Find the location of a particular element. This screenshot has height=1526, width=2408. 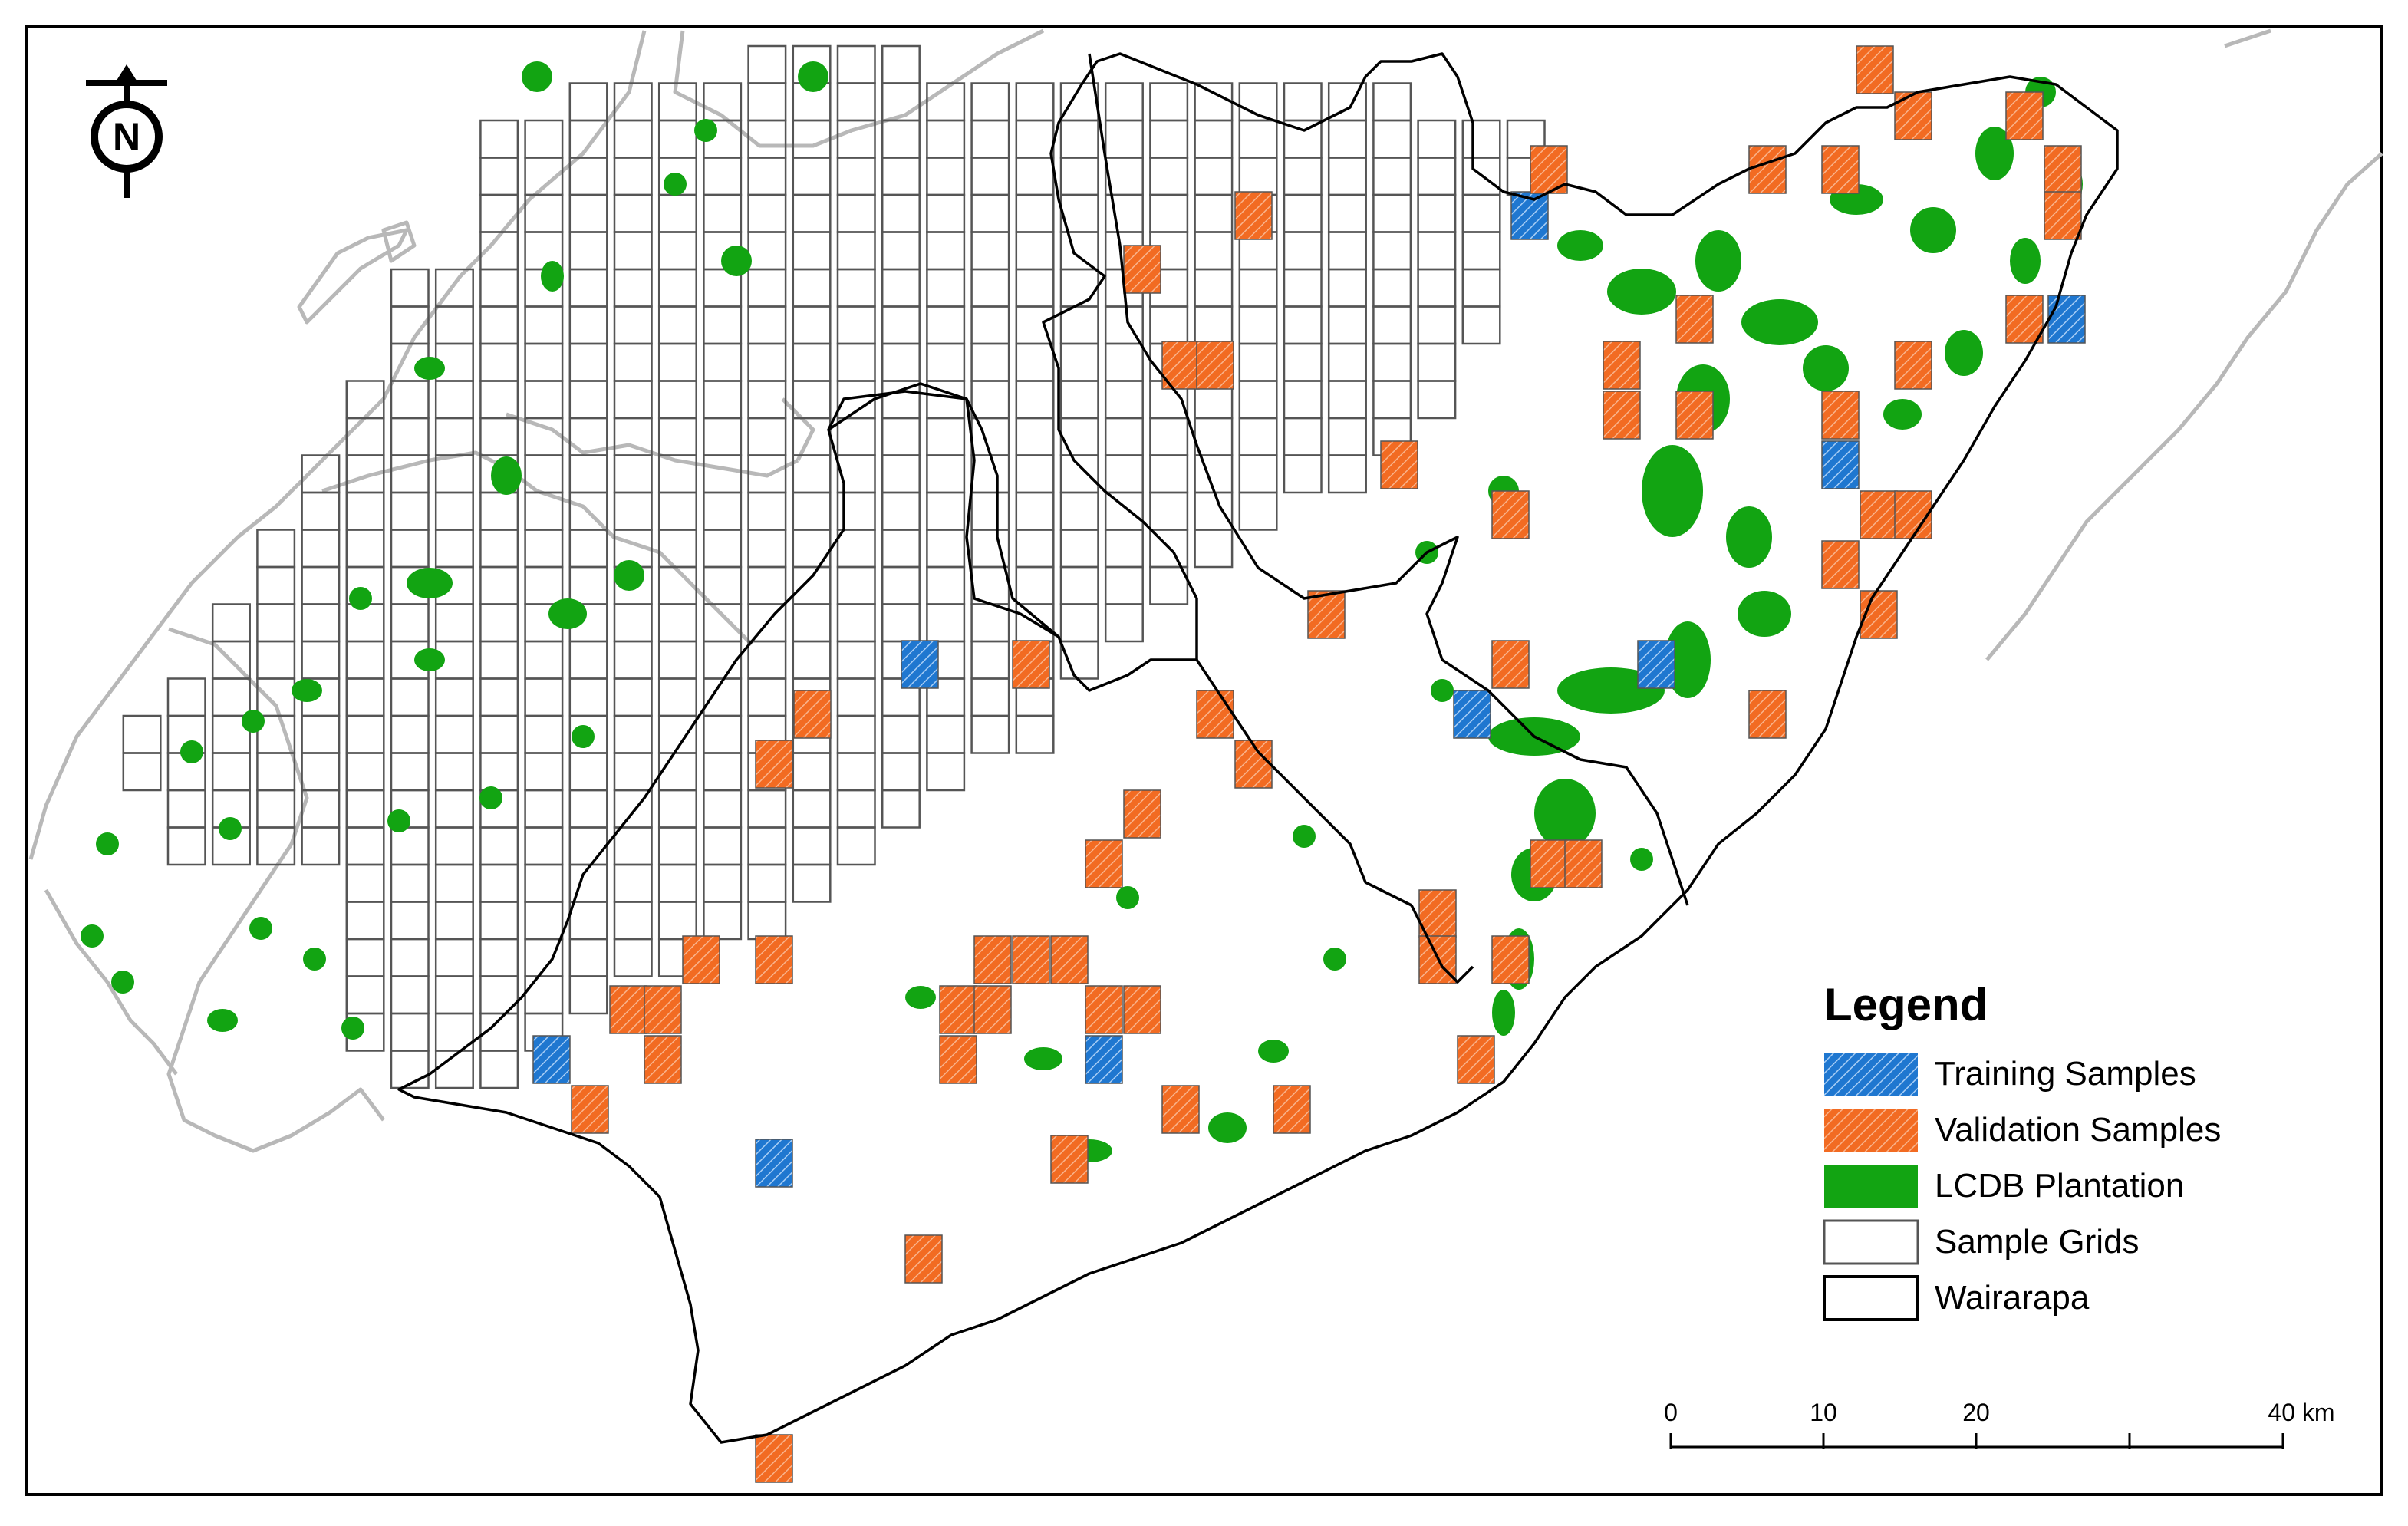

north-arrow-circle is located at coordinates (127, 137).